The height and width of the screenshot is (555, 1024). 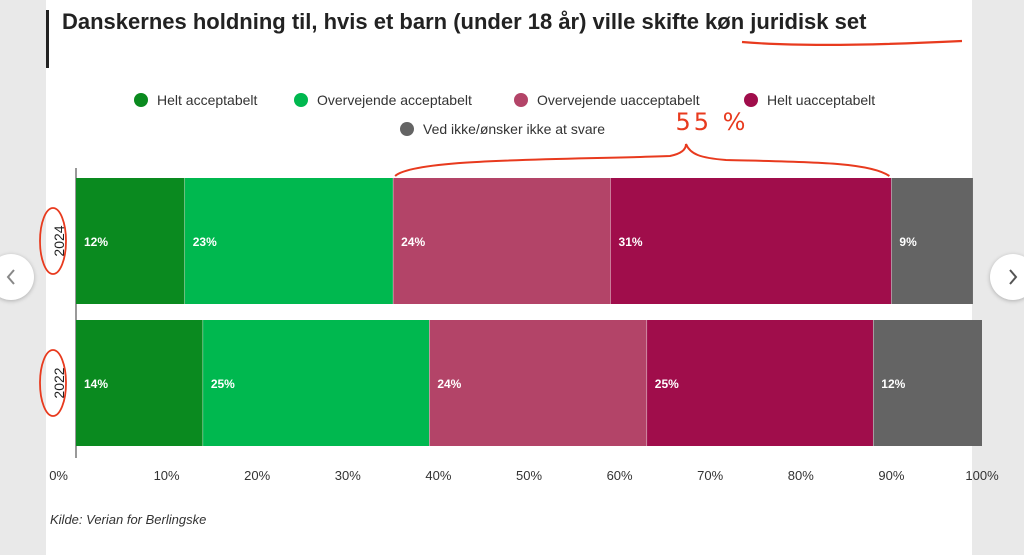 What do you see at coordinates (1013, 277) in the screenshot?
I see `chevron-right-icon` at bounding box center [1013, 277].